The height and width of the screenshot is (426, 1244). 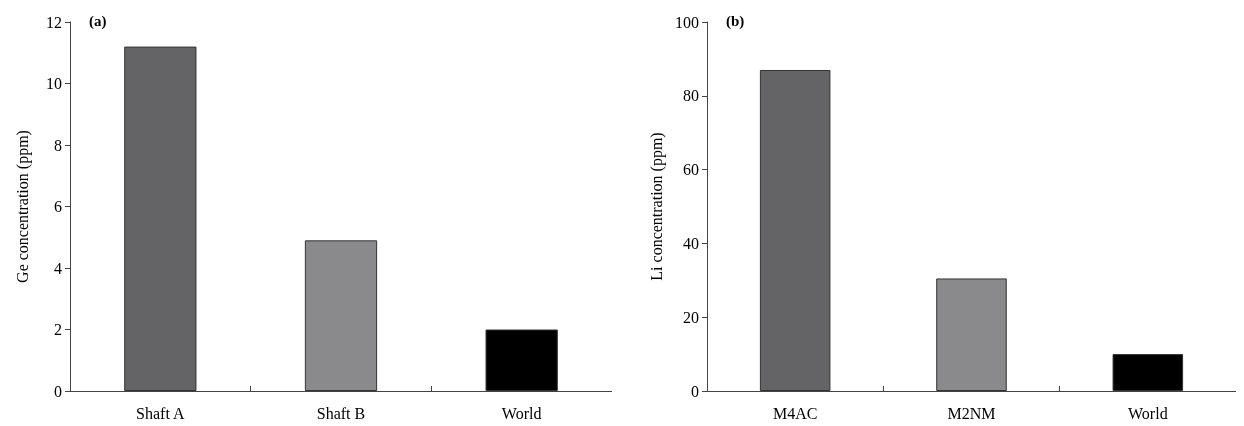 I want to click on y-tick-label: 100, so click(x=687, y=22).